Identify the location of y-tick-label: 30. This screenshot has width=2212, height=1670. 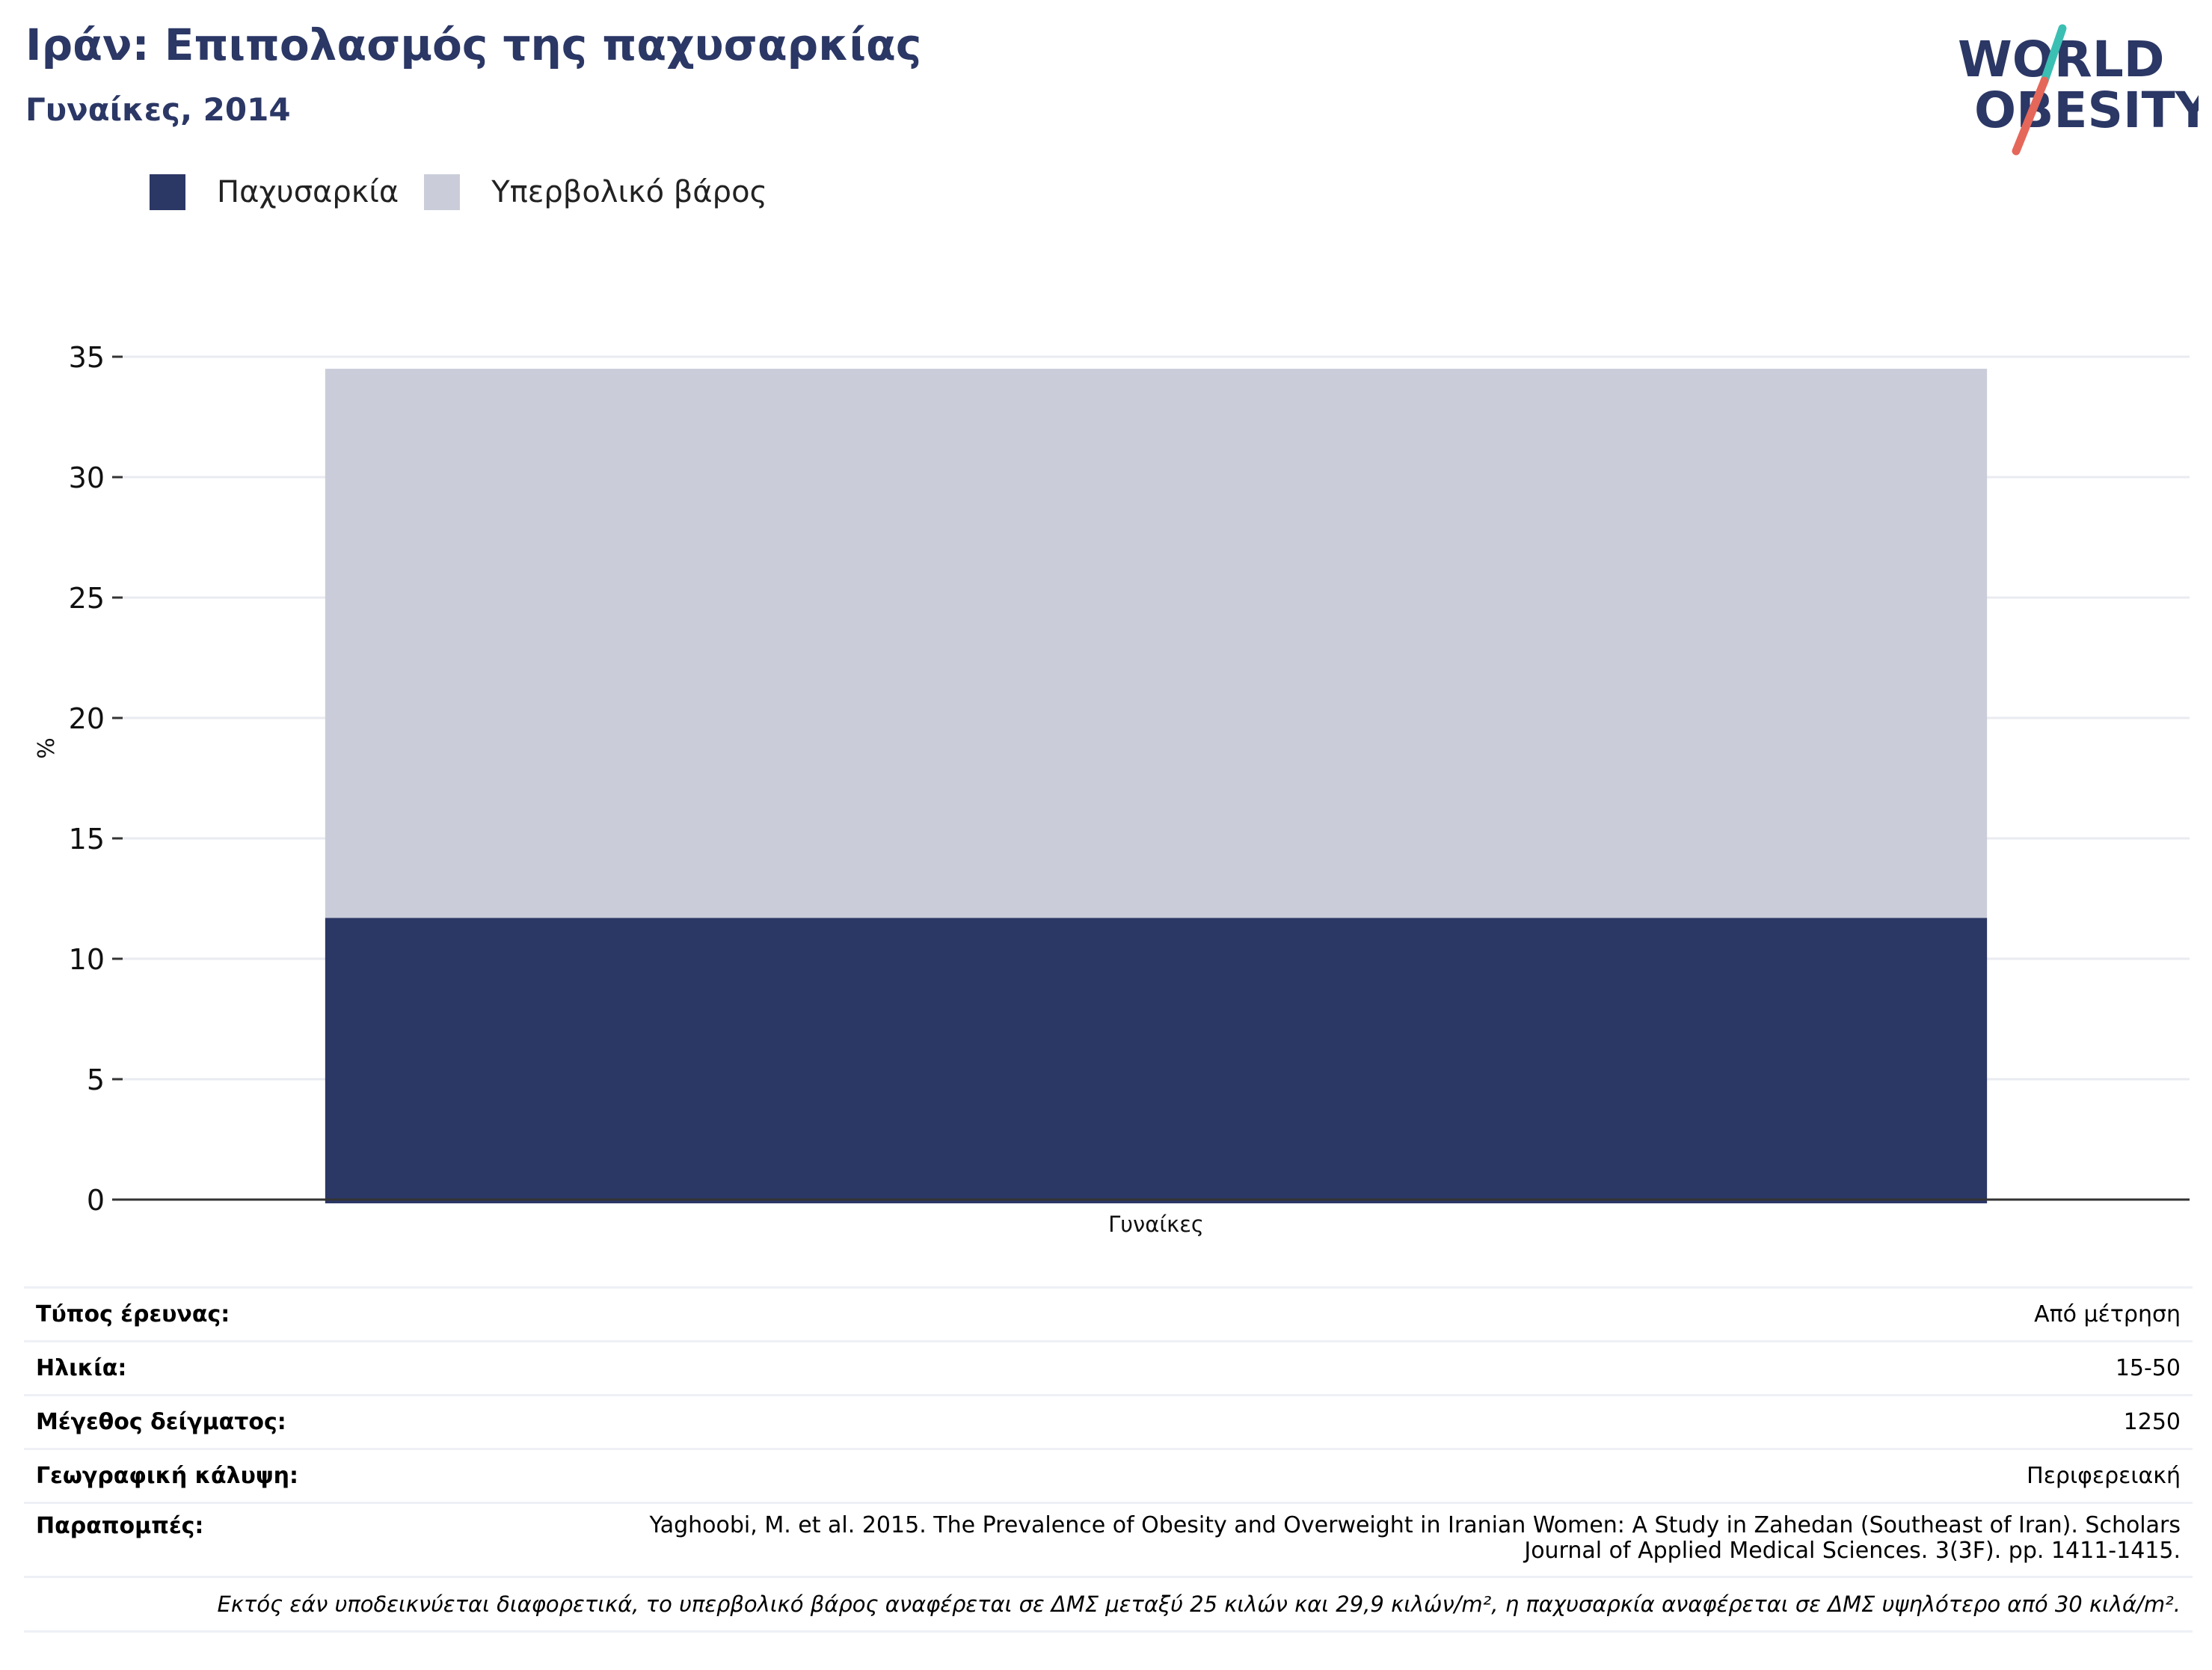
(87, 477).